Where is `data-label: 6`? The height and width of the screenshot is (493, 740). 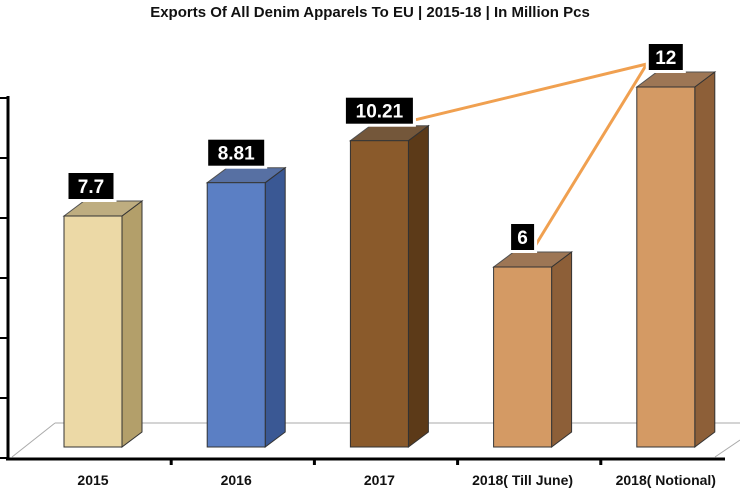 data-label: 6 is located at coordinates (522, 238).